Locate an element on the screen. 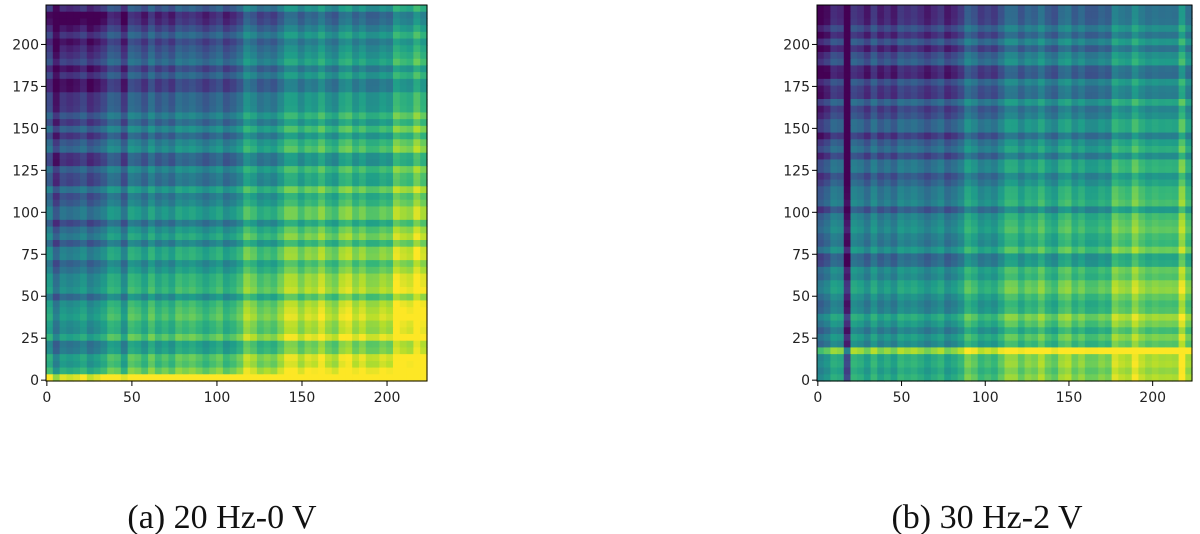 This screenshot has height=534, width=1200. x-tick-label: 50 is located at coordinates (132, 398).